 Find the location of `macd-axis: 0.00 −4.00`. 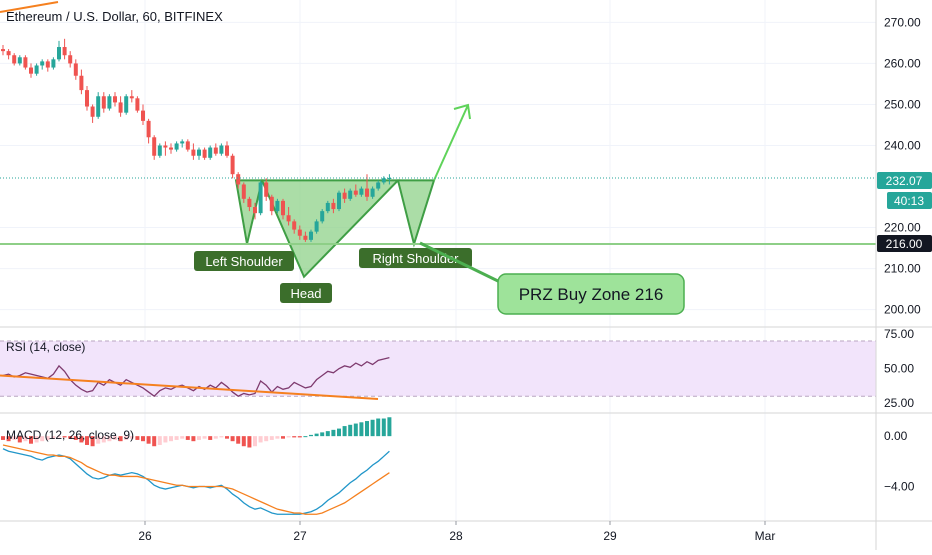

macd-axis: 0.00 −4.00 is located at coordinates (899, 461).